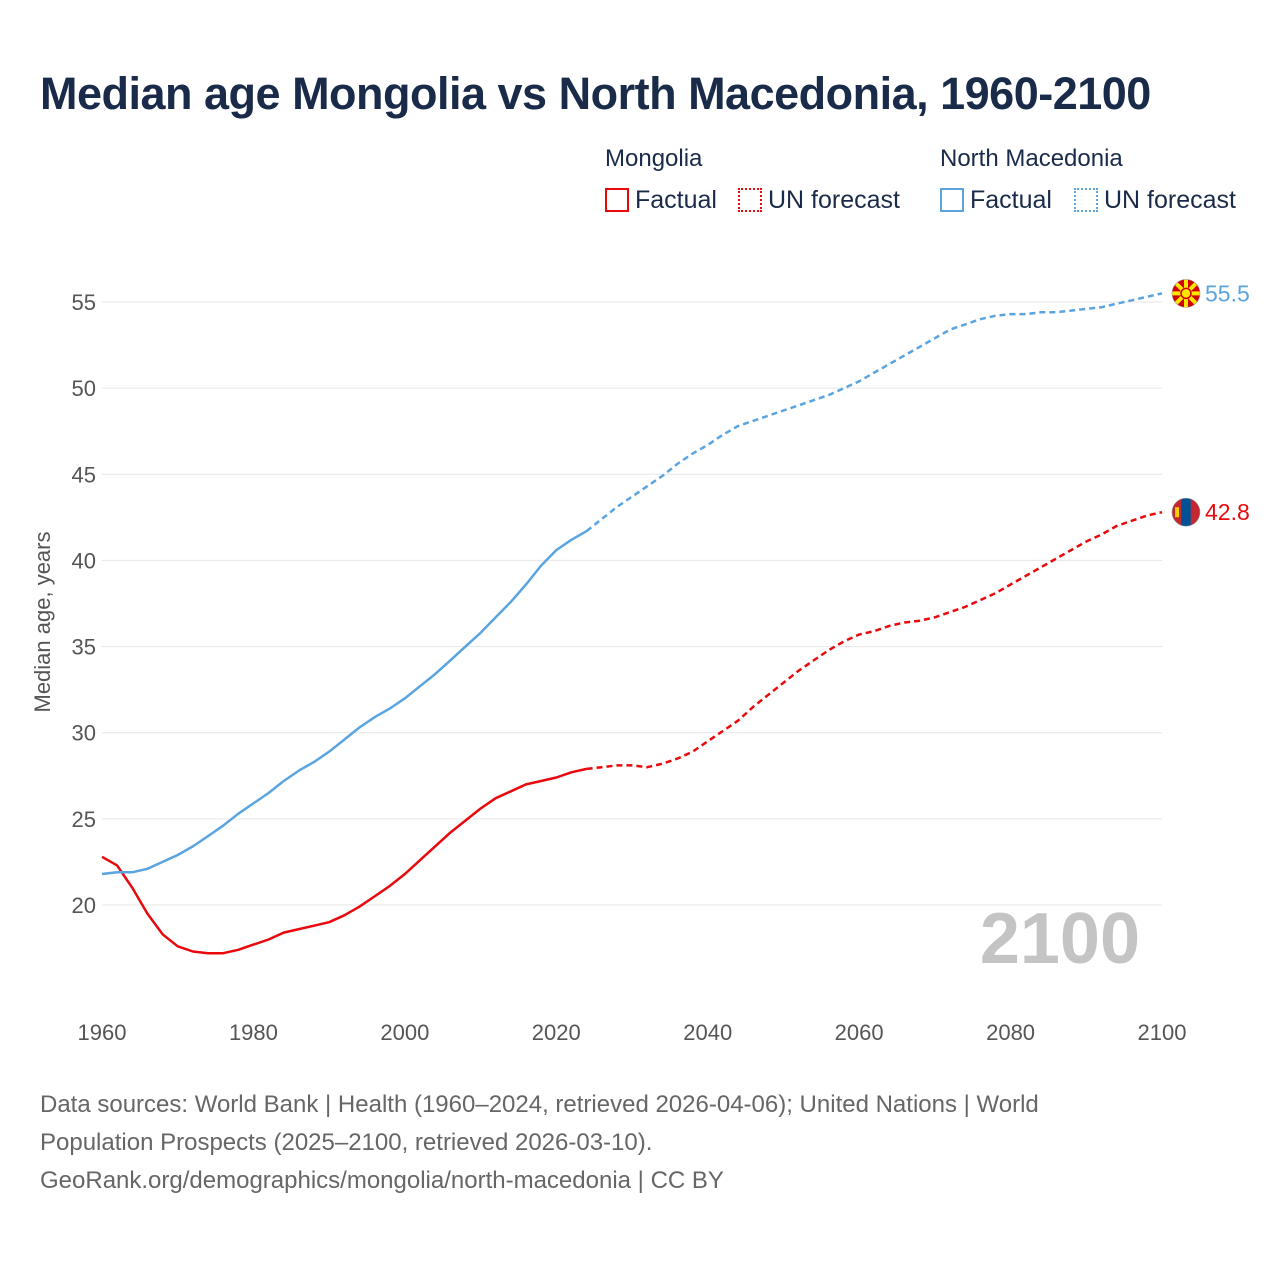 This screenshot has height=1280, width=1280. Describe the element at coordinates (42, 622) in the screenshot. I see `y-axis-label: Median age, years` at that location.